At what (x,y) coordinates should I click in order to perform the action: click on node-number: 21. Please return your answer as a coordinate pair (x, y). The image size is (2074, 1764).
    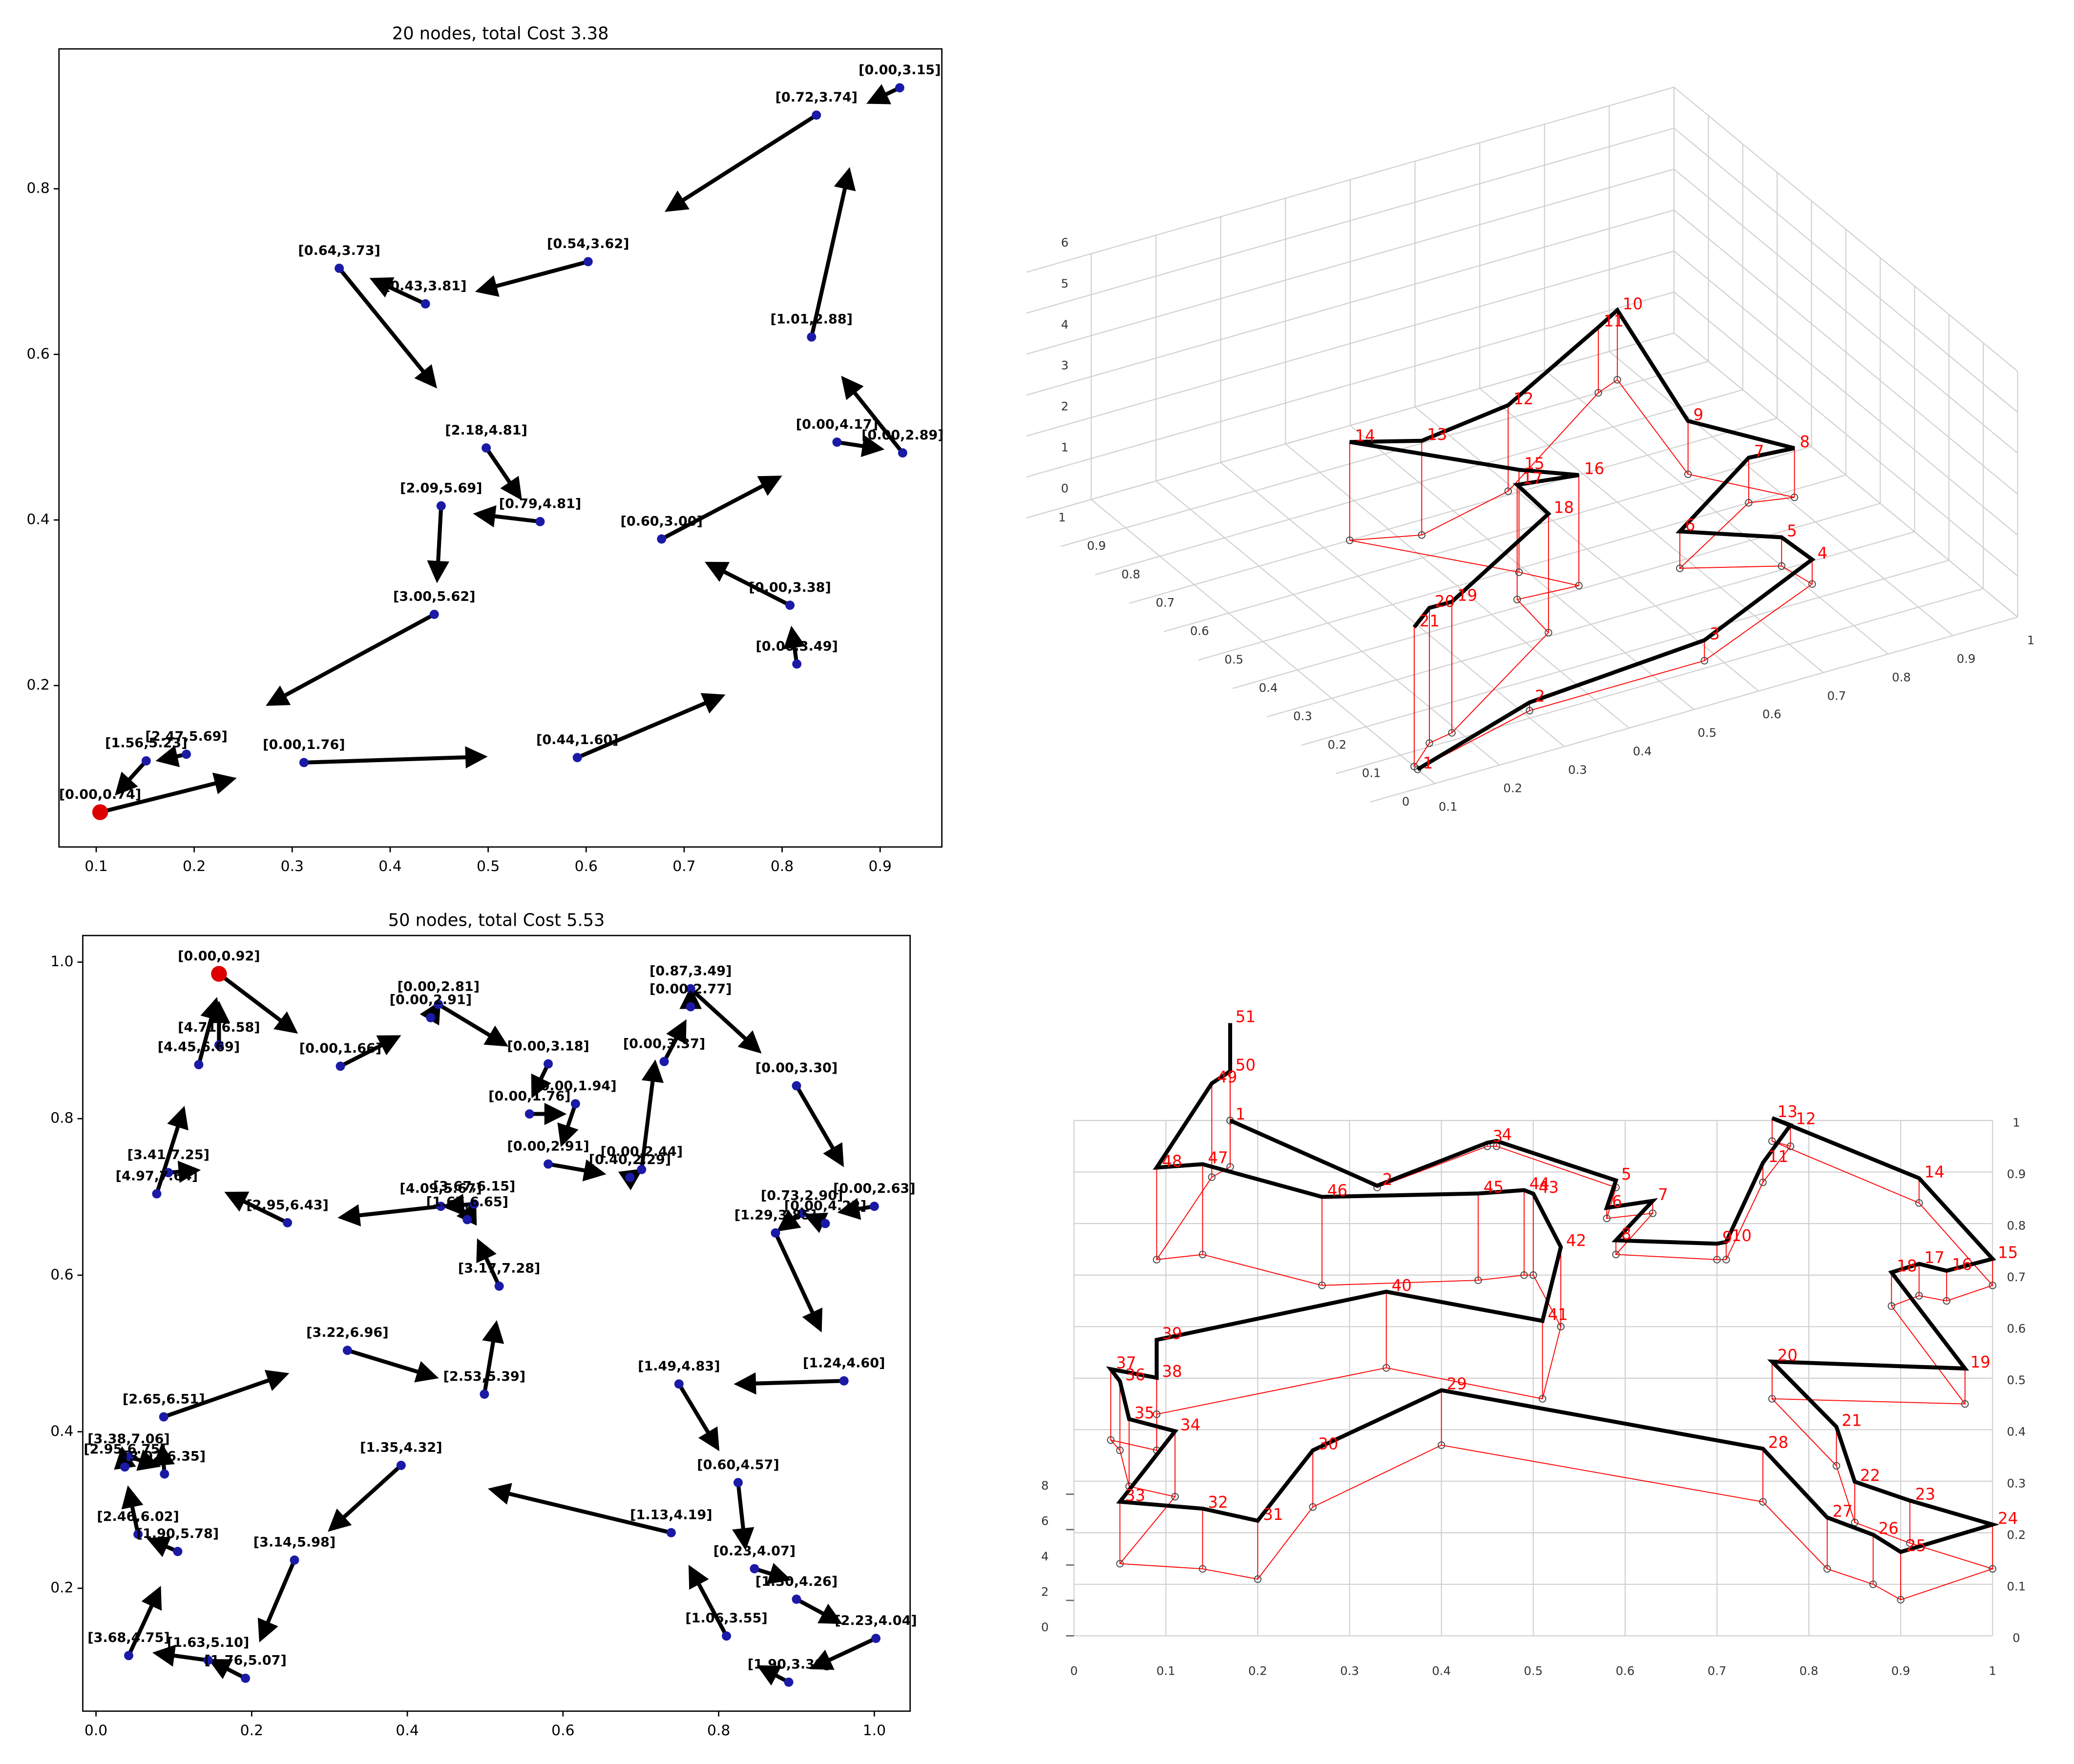
    Looking at the image, I should click on (1430, 621).